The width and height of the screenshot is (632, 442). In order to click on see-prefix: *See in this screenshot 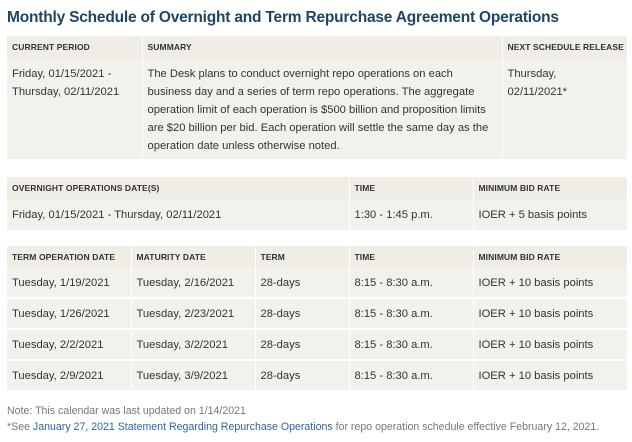, I will do `click(20, 427)`.